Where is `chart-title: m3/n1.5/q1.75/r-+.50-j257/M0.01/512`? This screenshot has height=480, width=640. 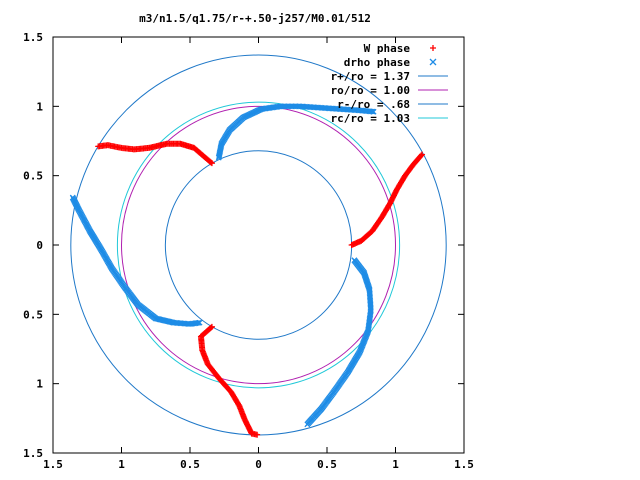 chart-title: m3/n1.5/q1.75/r-+.50-j257/M0.01/512 is located at coordinates (255, 18).